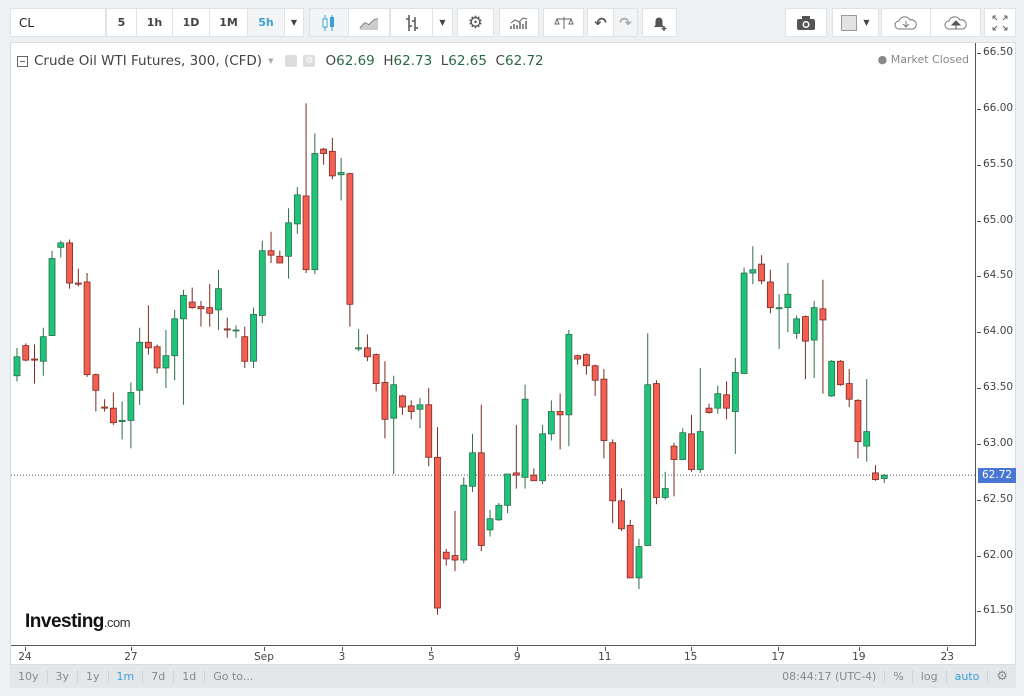  What do you see at coordinates (58, 22) in the screenshot?
I see `symbol-input: CL` at bounding box center [58, 22].